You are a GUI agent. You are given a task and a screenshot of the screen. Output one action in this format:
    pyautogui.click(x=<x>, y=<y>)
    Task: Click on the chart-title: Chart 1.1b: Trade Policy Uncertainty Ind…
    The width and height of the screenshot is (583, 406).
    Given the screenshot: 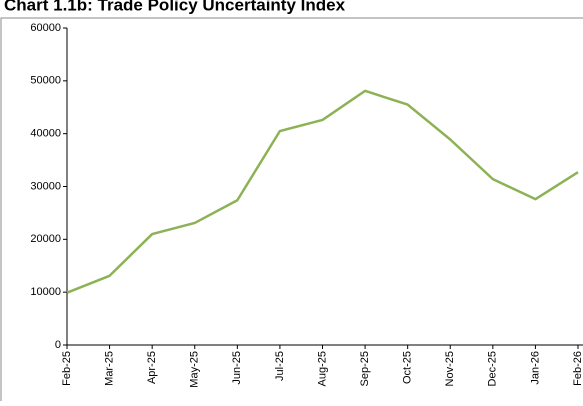 What is the action you would take?
    pyautogui.click(x=175, y=7)
    